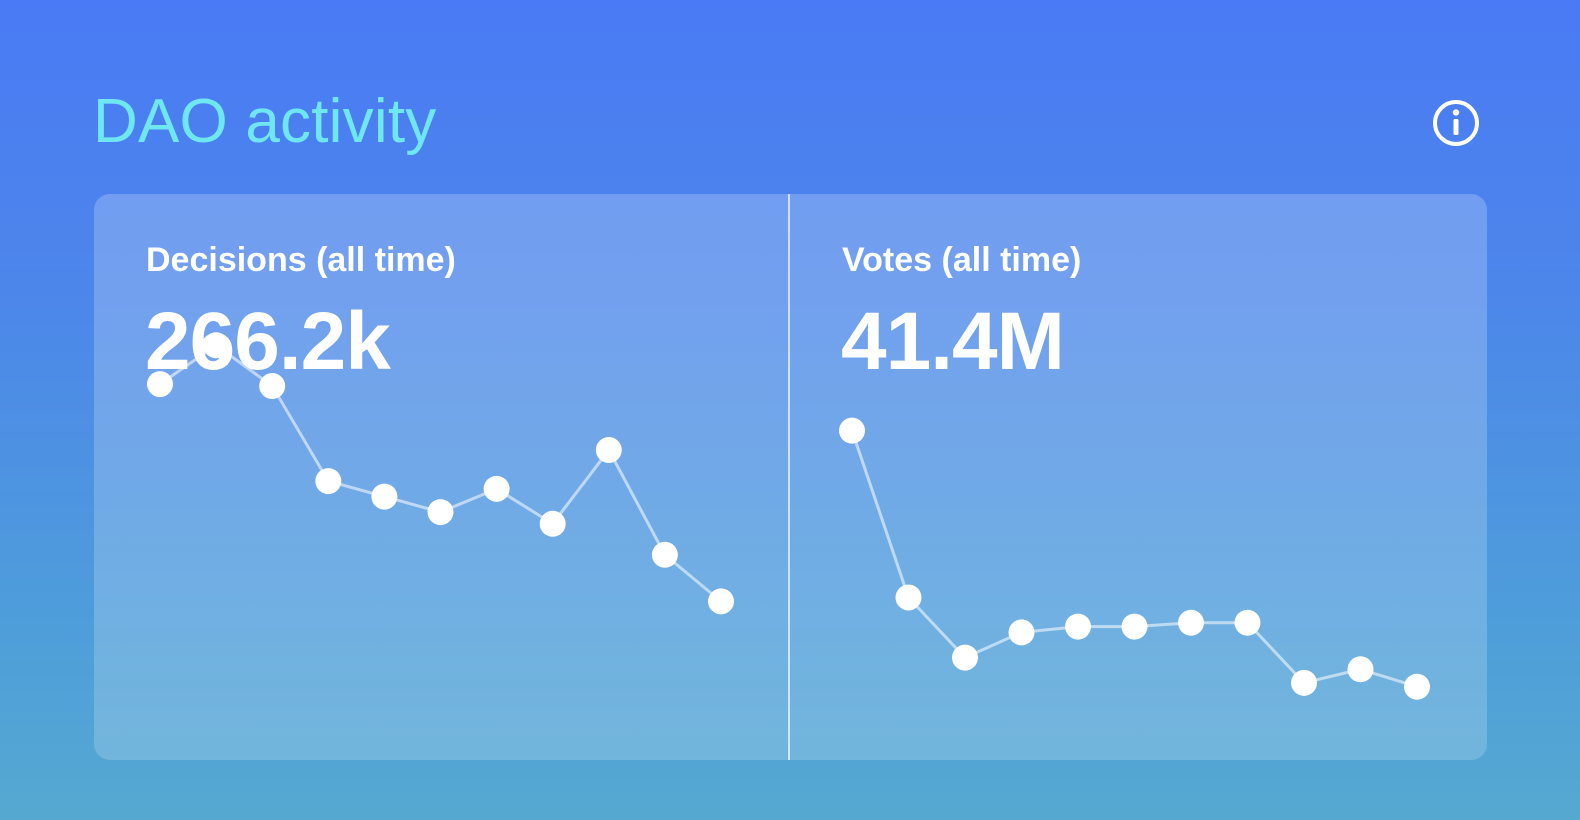 The image size is (1580, 820). I want to click on panel-divider, so click(789, 477).